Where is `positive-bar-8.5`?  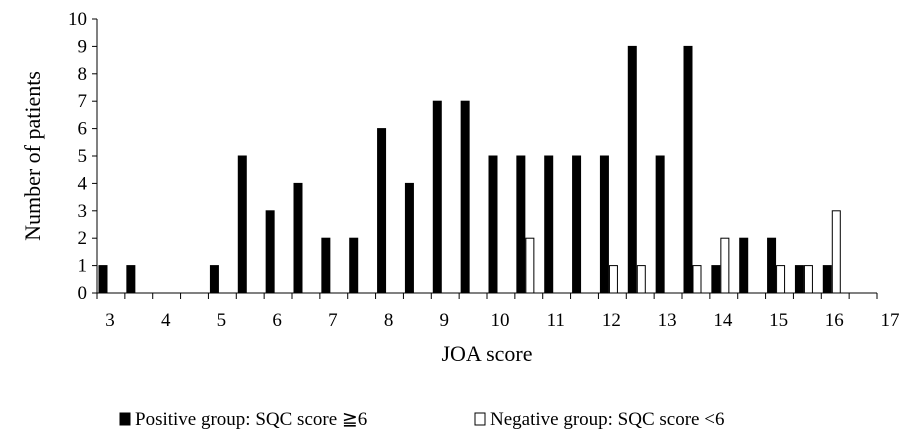
positive-bar-8.5 is located at coordinates (409, 238).